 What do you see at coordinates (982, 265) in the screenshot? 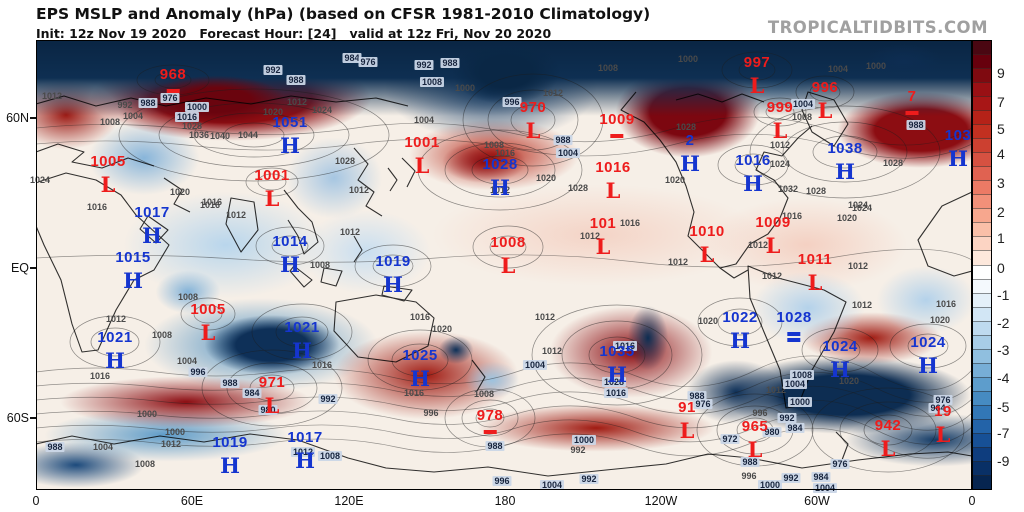
I see `anomaly-colorbar` at bounding box center [982, 265].